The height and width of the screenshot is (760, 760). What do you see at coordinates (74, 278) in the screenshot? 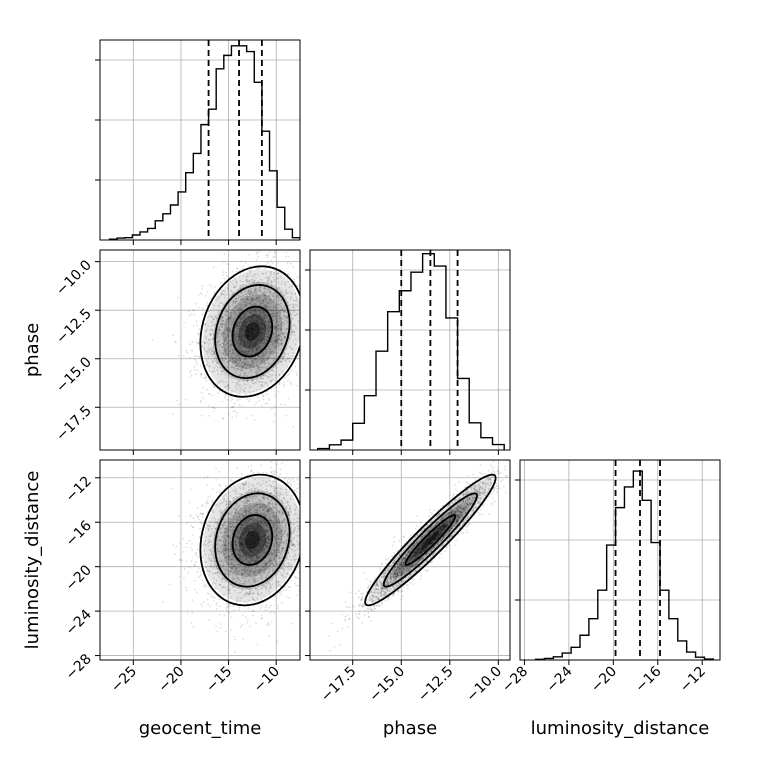
I see `y-tick-label: −10.0` at bounding box center [74, 278].